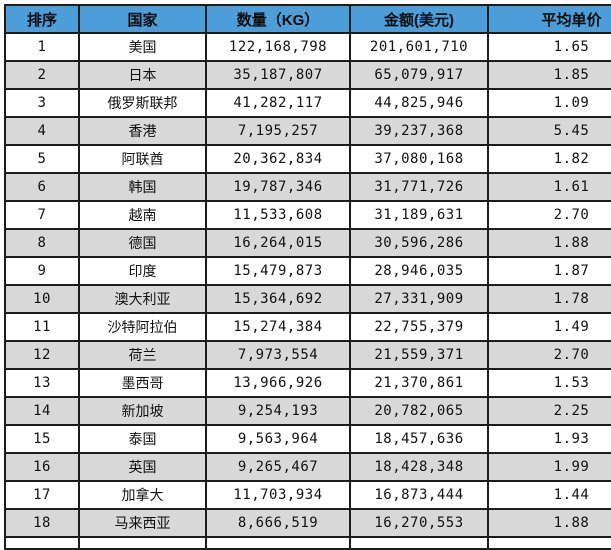  What do you see at coordinates (419, 215) in the screenshot?
I see `amount-cell: 31,189,631` at bounding box center [419, 215].